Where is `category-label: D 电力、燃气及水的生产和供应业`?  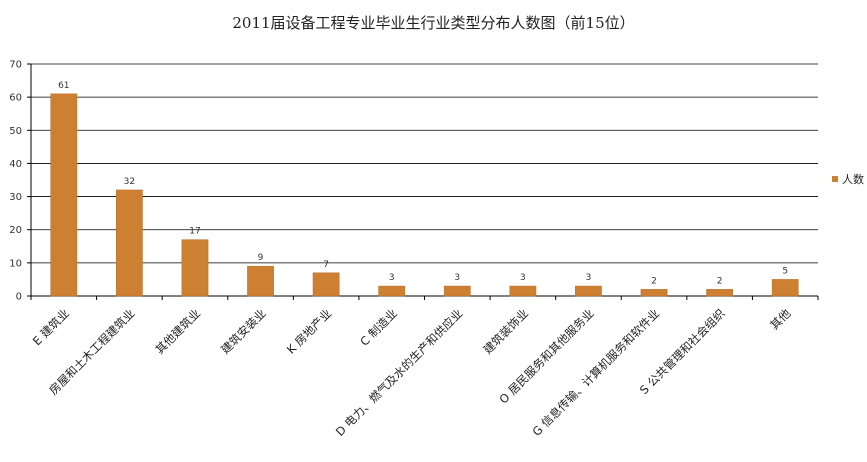 category-label: D 电力、燃气及水的生产和供应业 is located at coordinates (399, 372).